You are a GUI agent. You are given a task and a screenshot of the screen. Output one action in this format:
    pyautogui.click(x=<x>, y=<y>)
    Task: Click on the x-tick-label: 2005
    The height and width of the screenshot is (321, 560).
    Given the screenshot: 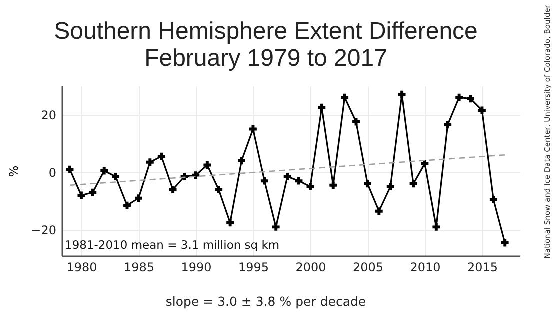 What is the action you would take?
    pyautogui.click(x=368, y=267)
    